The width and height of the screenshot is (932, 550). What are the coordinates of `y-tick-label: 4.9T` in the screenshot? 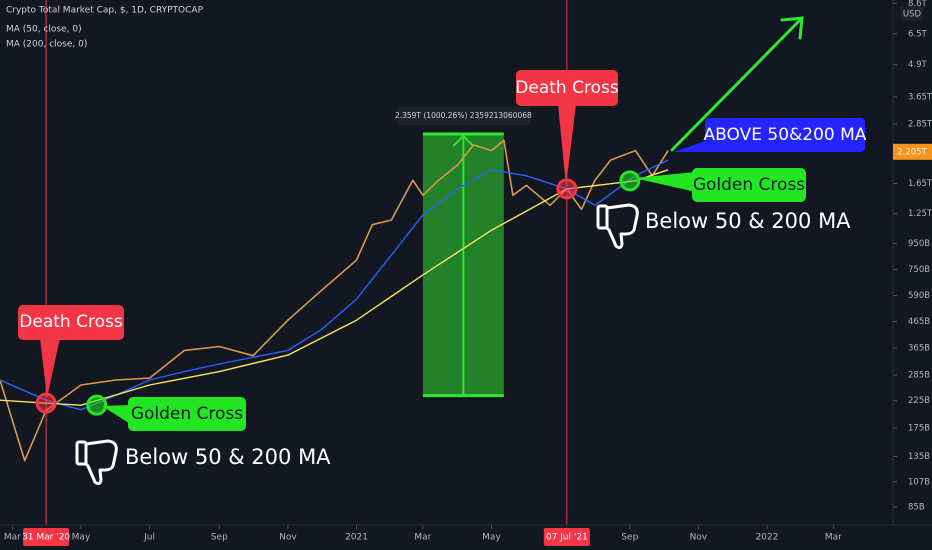 It's located at (918, 65).